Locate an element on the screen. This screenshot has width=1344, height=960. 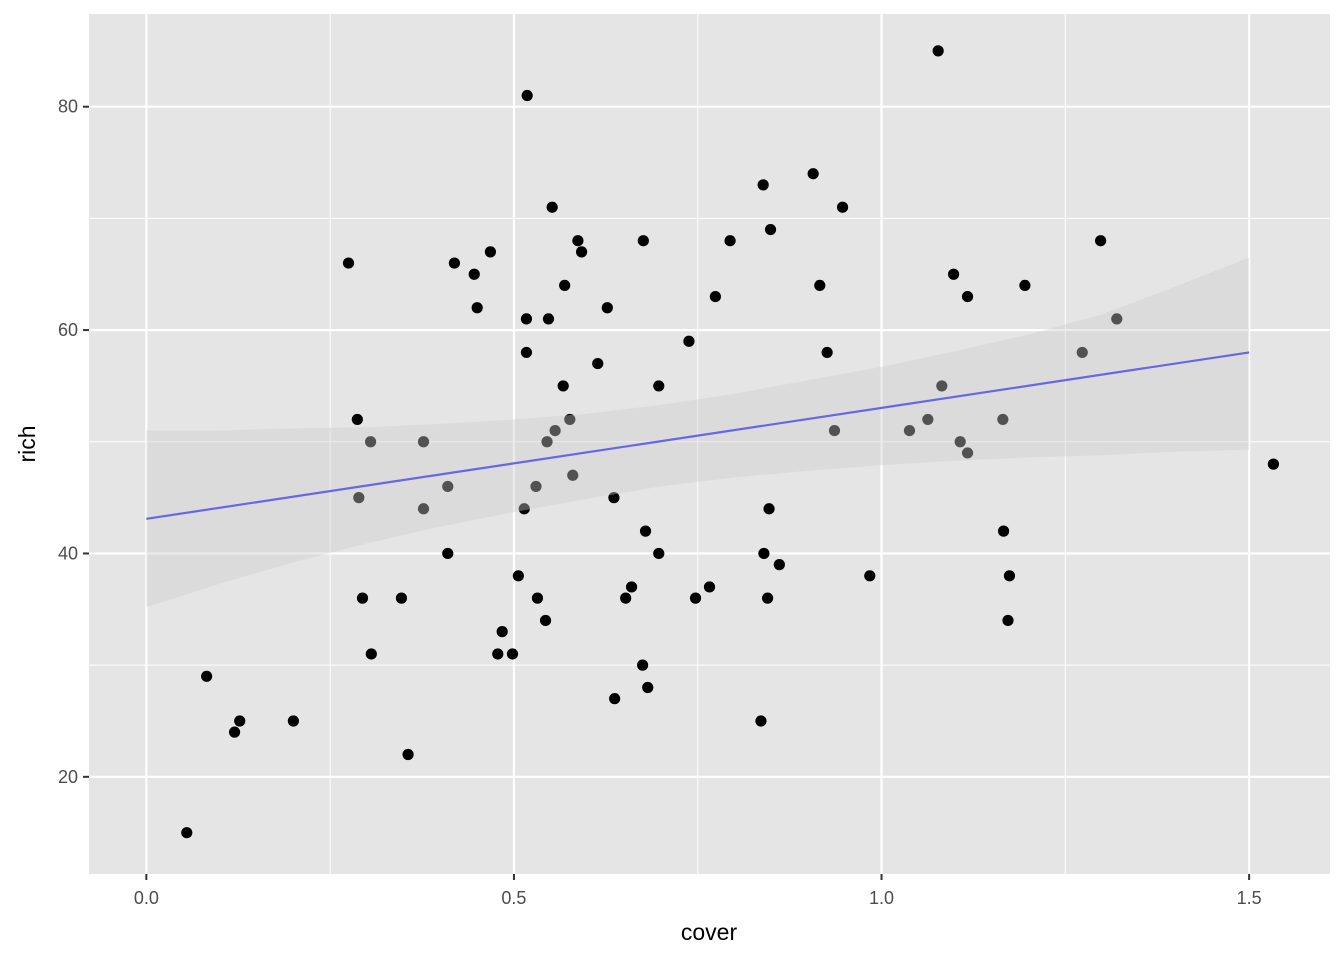
y-axis-ticks: 20 40 60 80 is located at coordinates (73, 442).